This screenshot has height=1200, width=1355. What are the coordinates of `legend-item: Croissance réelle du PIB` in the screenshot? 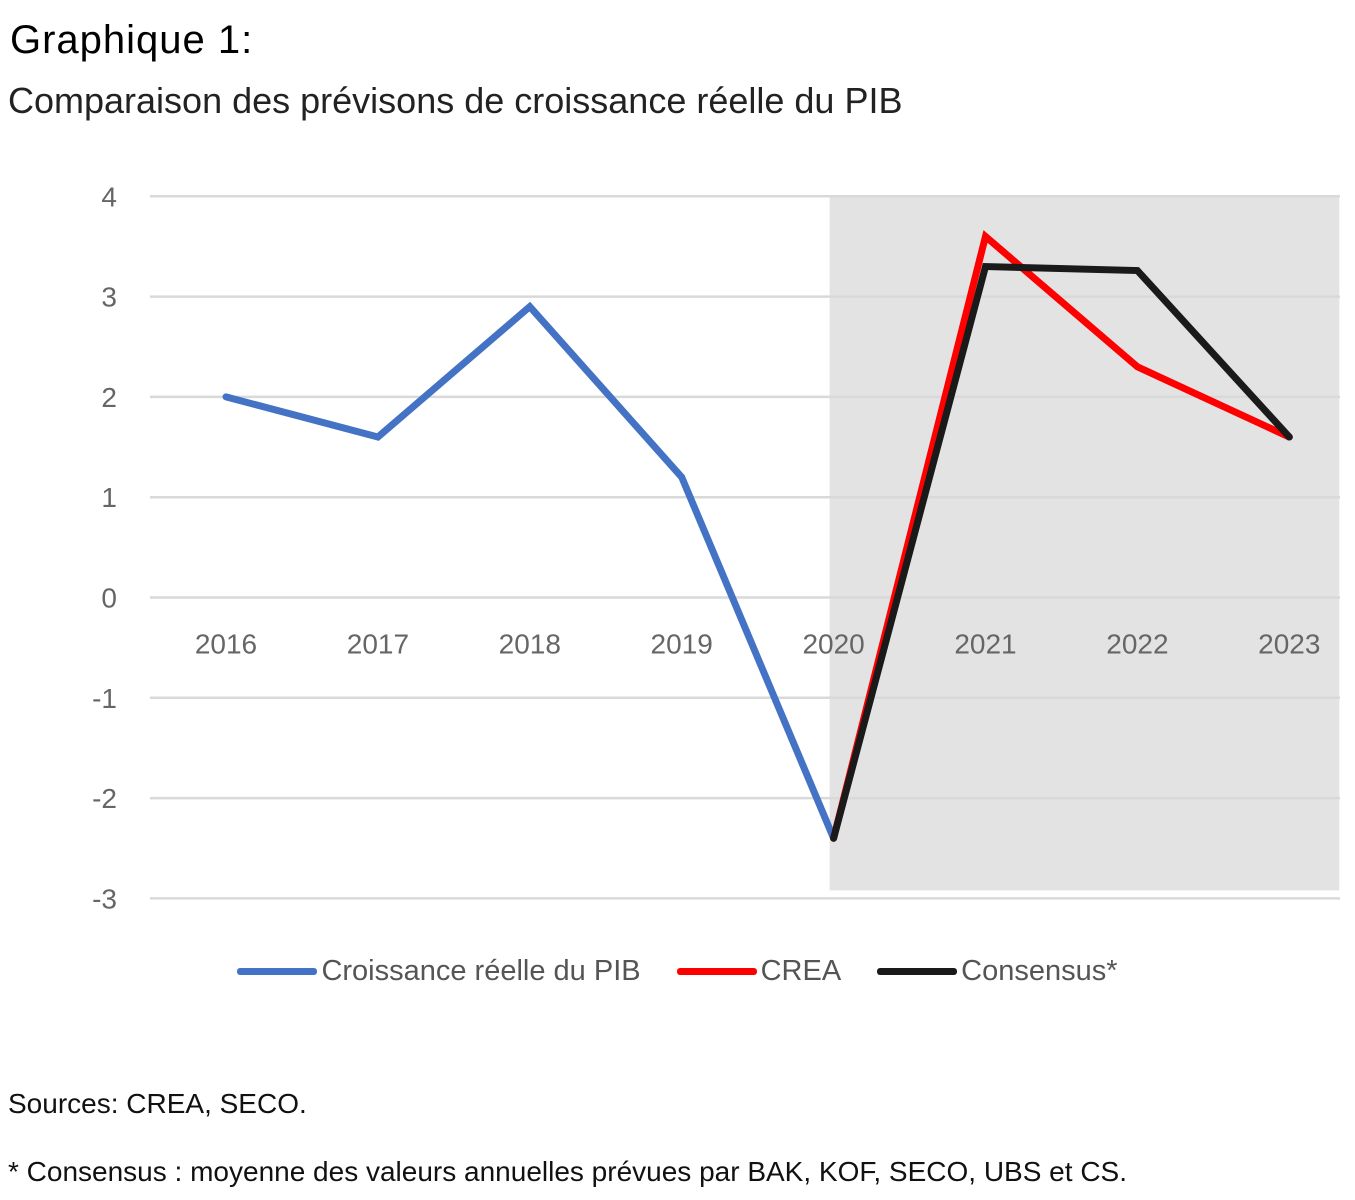 It's located at (439, 971).